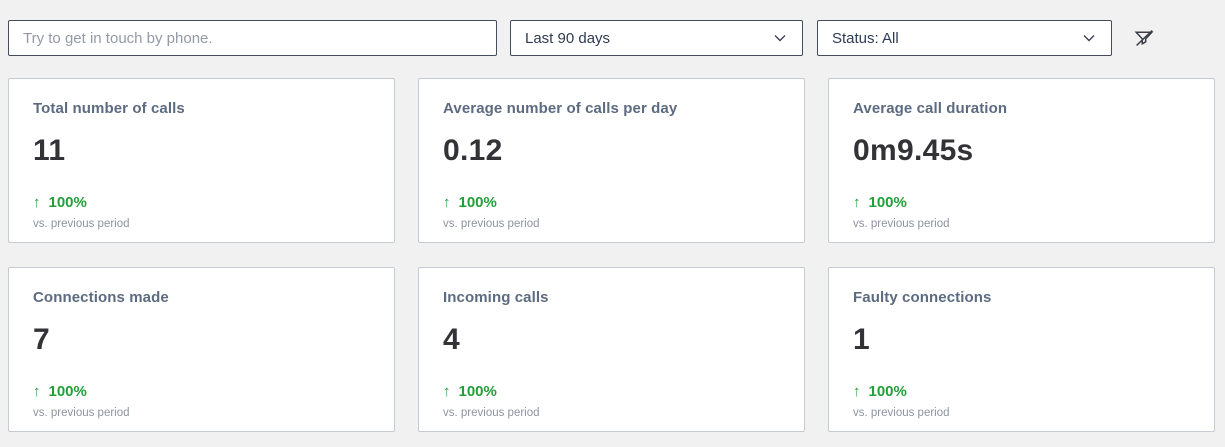 This screenshot has width=1225, height=447. I want to click on filter-bar: Last 90 days Status: All, so click(616, 38).